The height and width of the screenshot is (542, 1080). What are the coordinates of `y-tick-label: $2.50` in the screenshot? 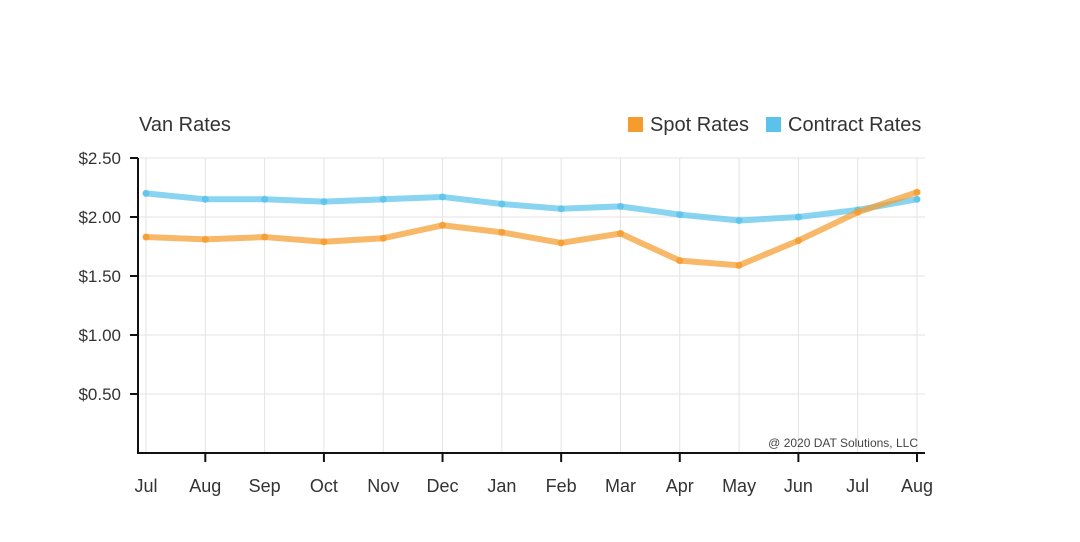 It's located at (99, 158).